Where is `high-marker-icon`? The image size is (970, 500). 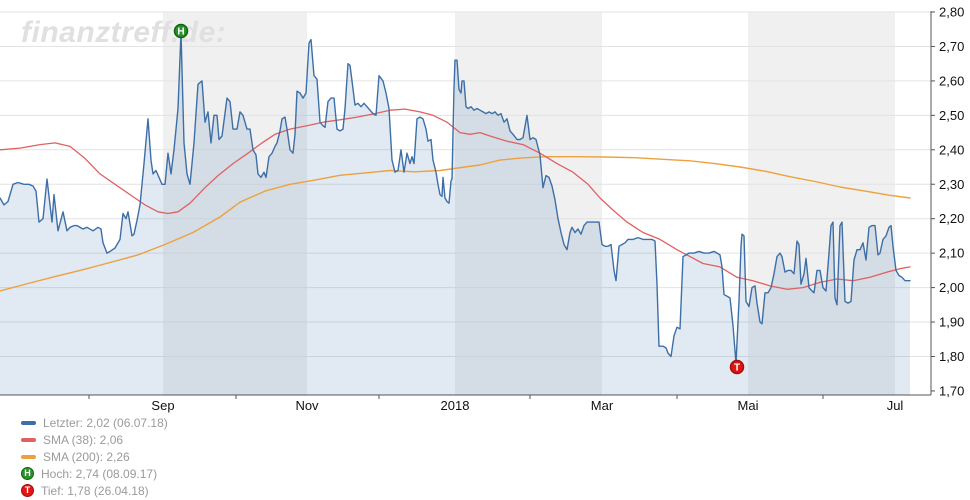 high-marker-icon is located at coordinates (181, 31).